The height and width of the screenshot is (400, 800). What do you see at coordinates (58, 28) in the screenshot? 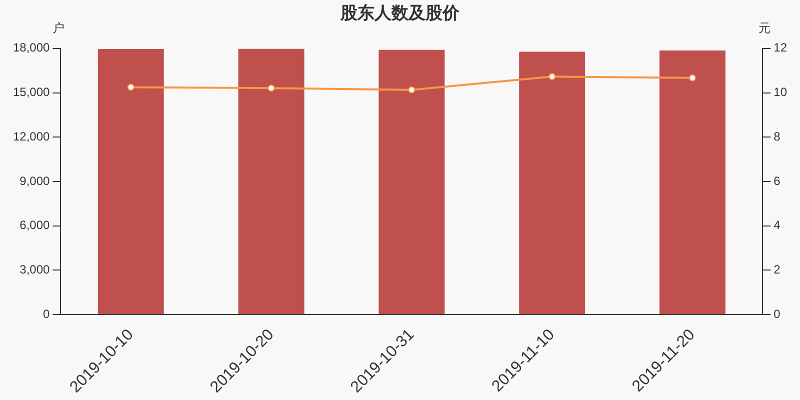
I see `y-axis-title: 户` at bounding box center [58, 28].